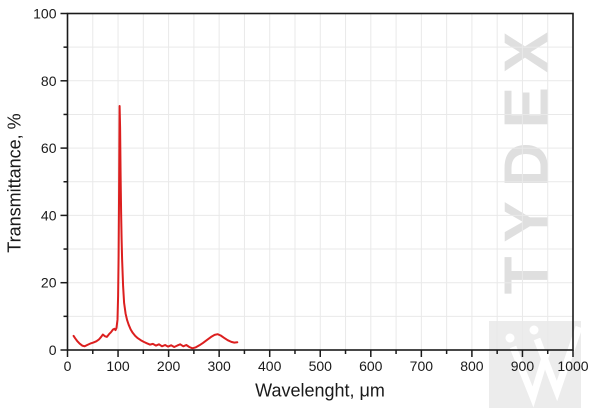  I want to click on y-tick-label: 0, so click(53, 350).